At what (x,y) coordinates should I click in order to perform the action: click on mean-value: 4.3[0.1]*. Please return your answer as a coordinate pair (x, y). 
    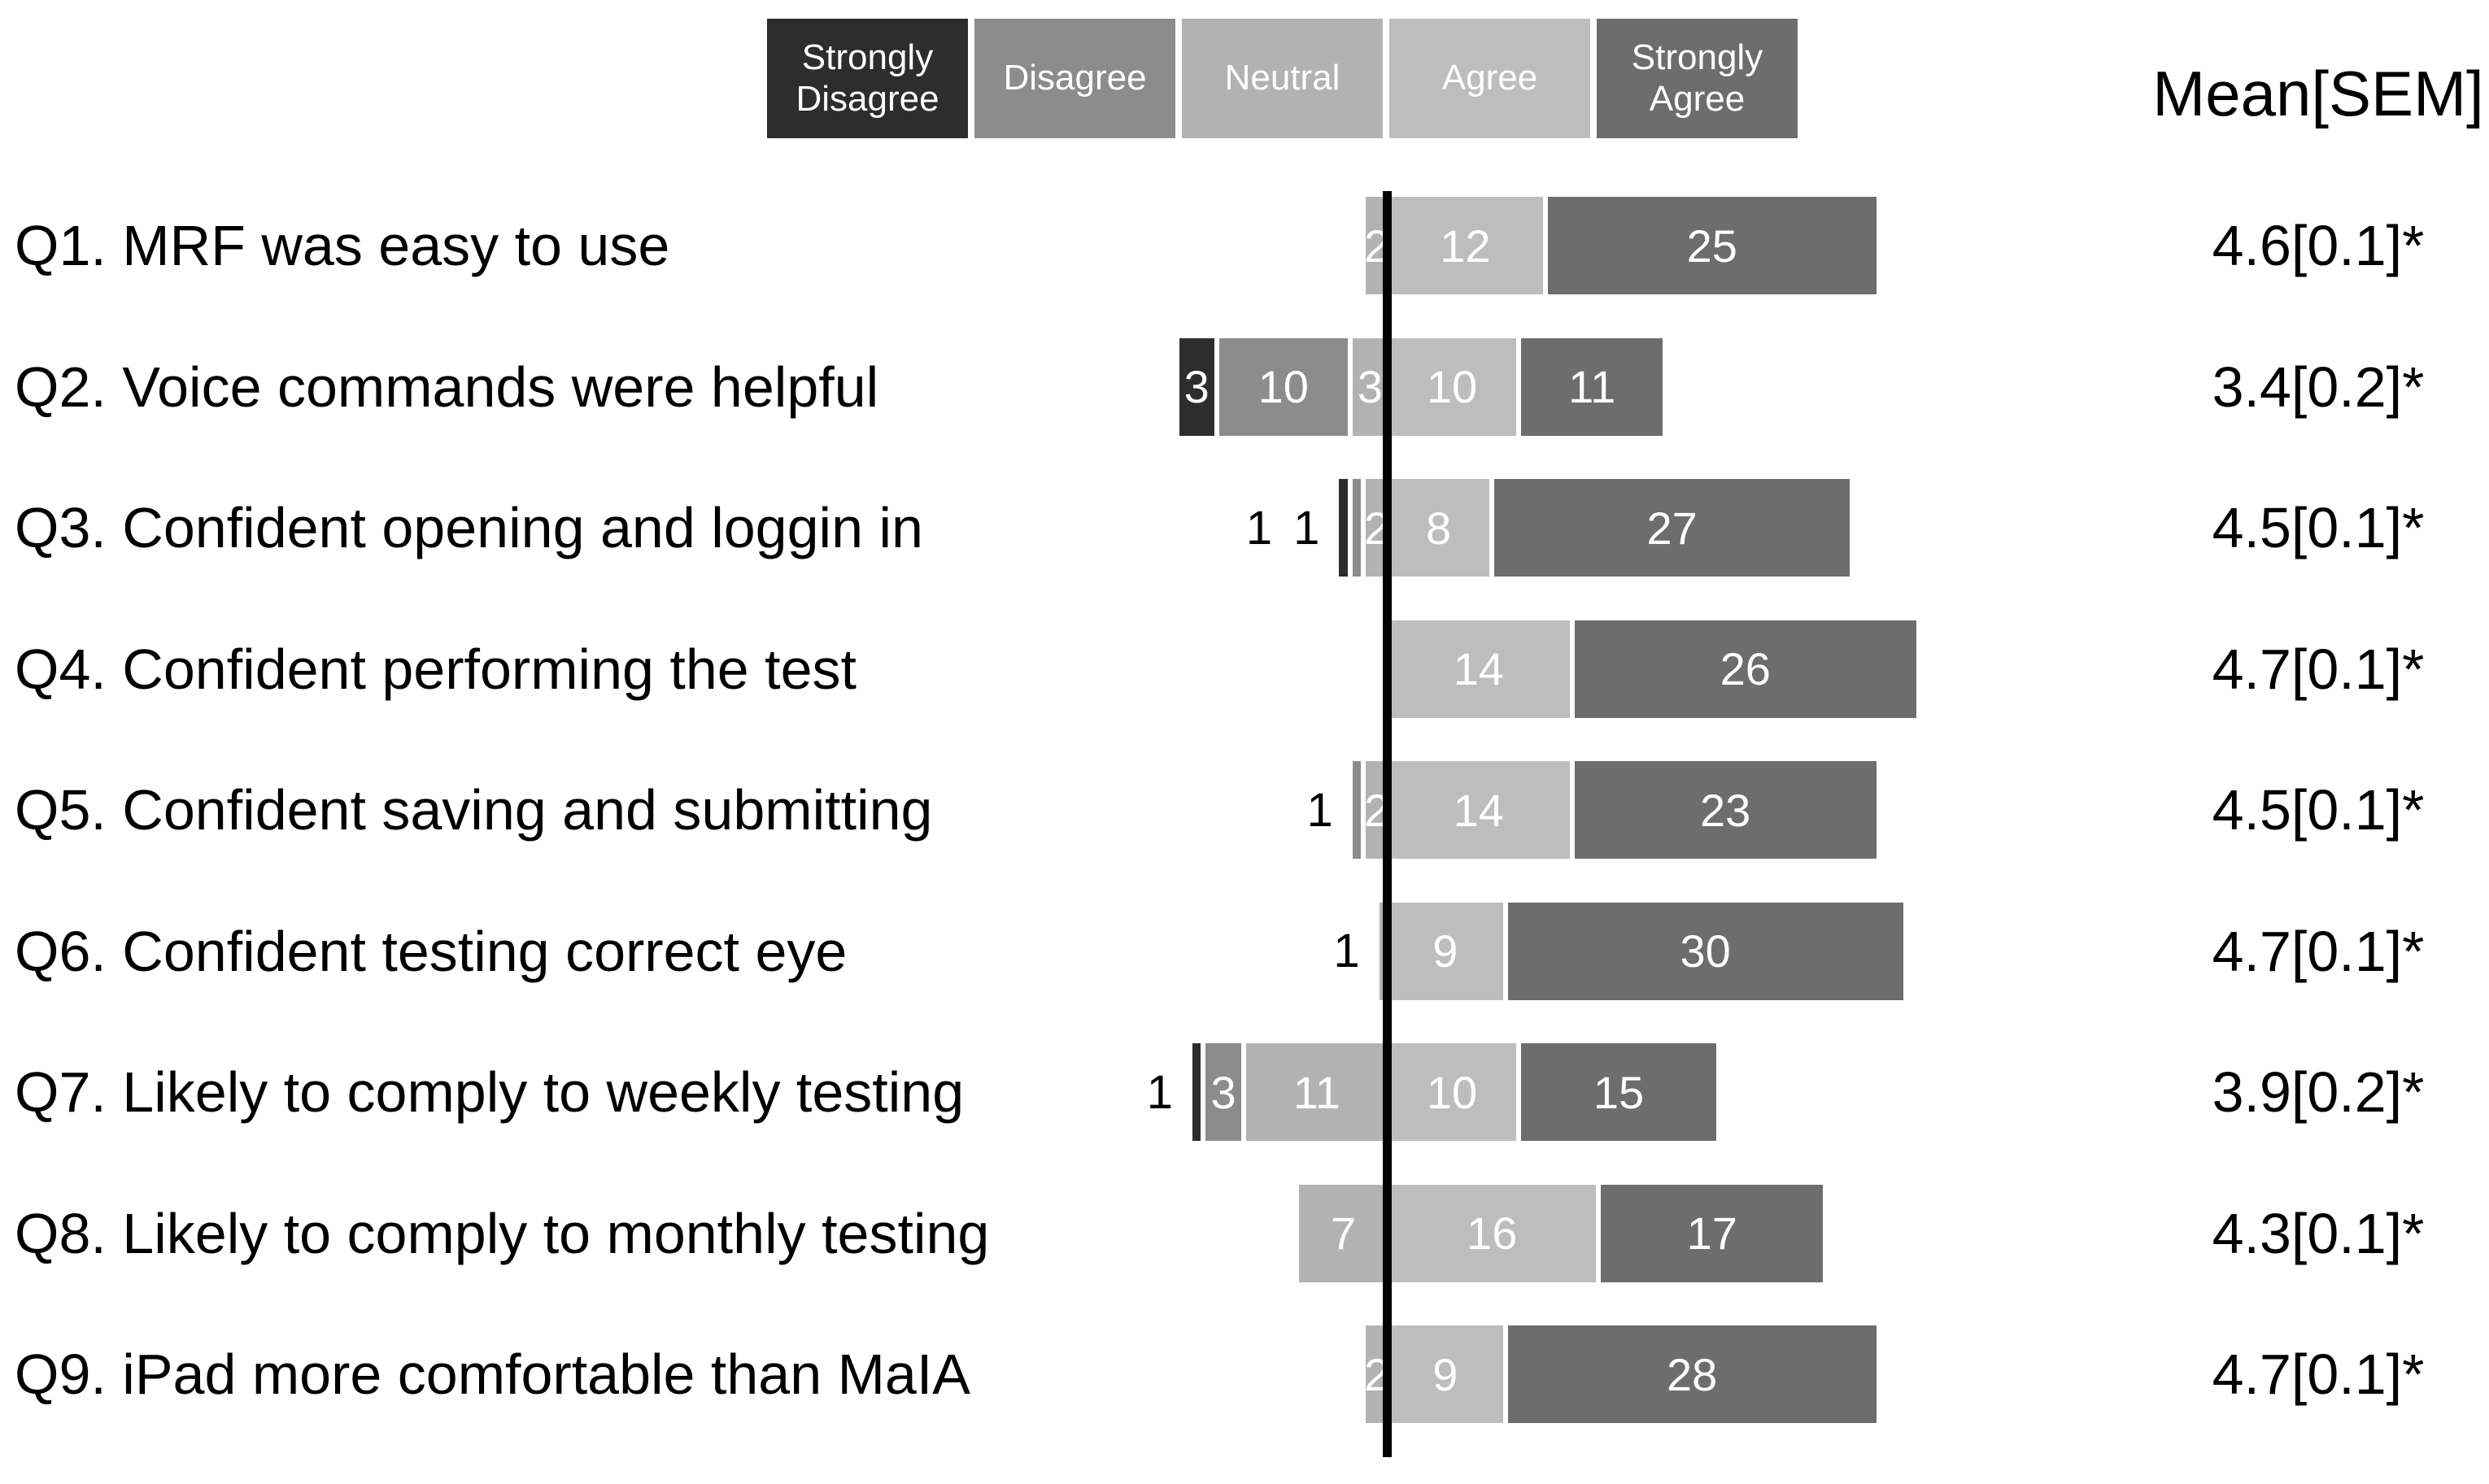
    Looking at the image, I should click on (2318, 1233).